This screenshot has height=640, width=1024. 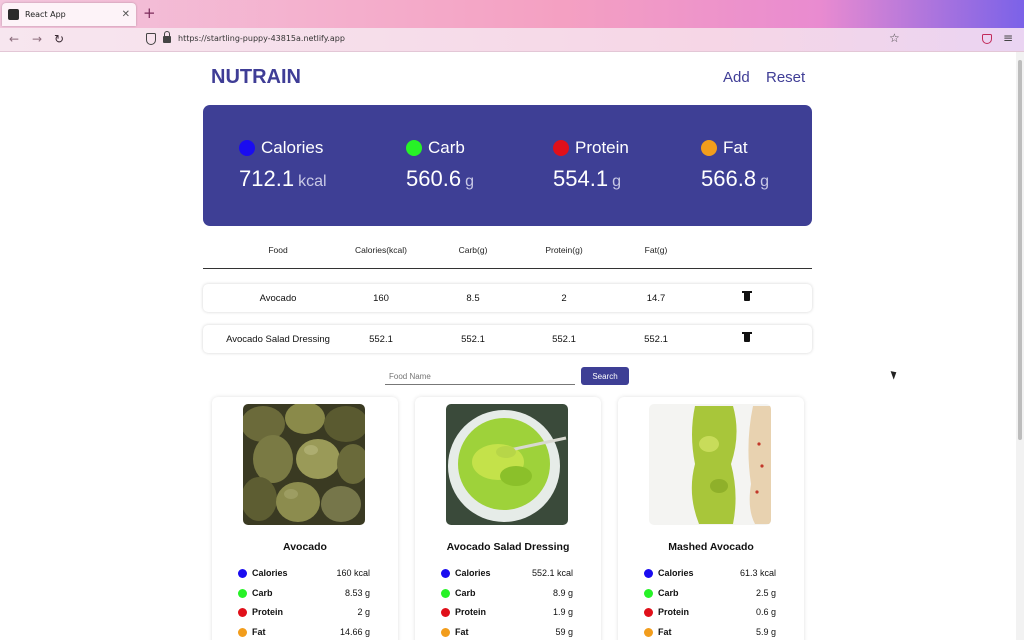 I want to click on summary-label: Fat, so click(x=735, y=147).